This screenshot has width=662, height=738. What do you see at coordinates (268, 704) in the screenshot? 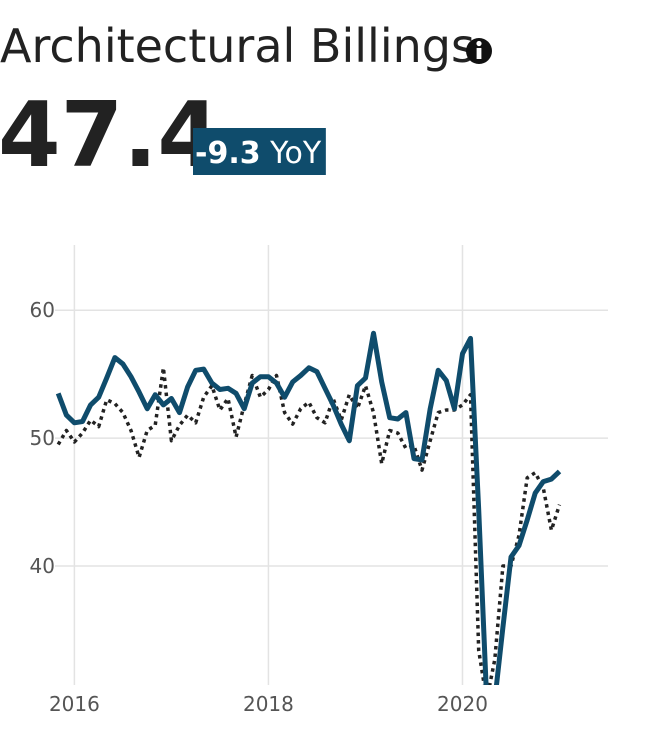
I see `x-tick-label: 2018` at bounding box center [268, 704].